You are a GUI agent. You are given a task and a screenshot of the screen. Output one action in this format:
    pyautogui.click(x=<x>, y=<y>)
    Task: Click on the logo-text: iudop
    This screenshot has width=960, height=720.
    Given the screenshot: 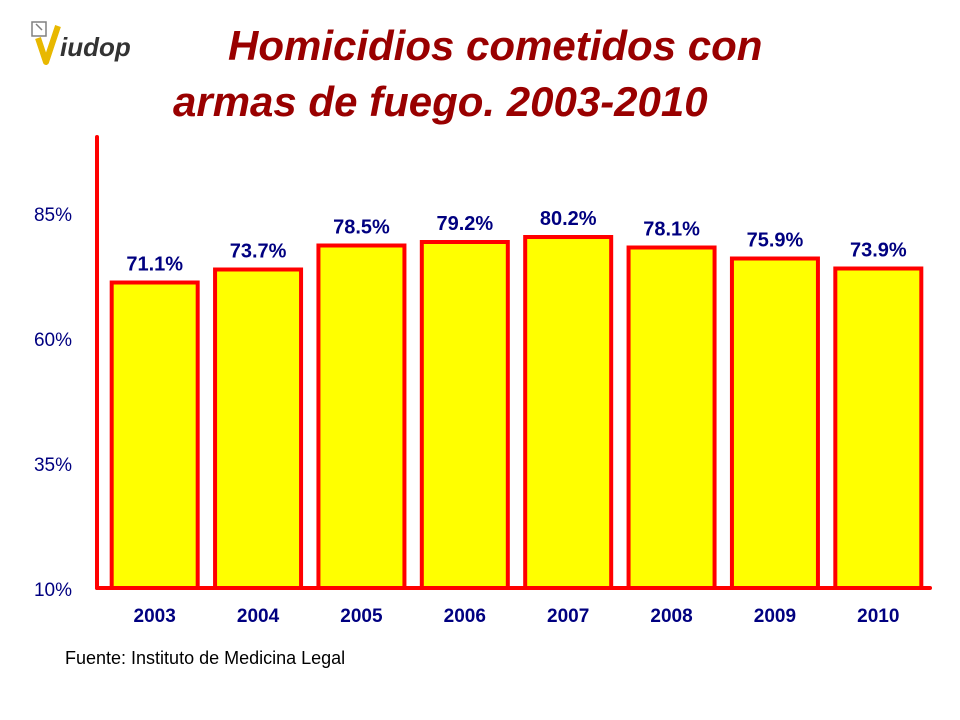 What is the action you would take?
    pyautogui.click(x=95, y=47)
    